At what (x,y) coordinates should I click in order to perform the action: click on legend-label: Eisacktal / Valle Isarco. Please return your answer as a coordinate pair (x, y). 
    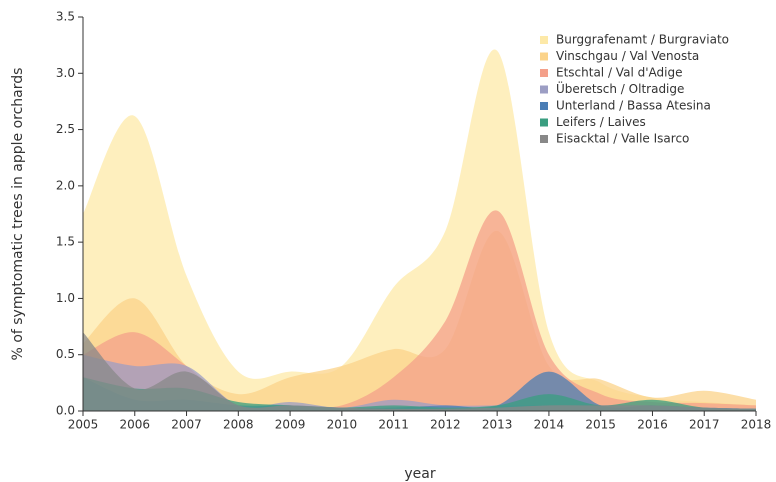
    Looking at the image, I should click on (622, 139).